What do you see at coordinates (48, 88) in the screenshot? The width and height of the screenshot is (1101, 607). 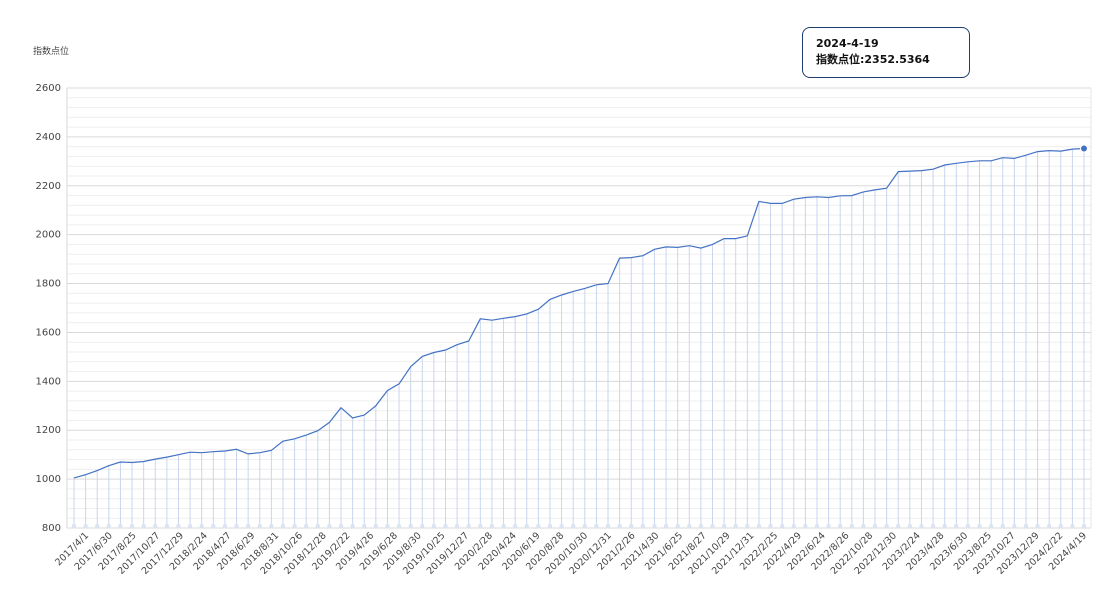 I see `y-tick-label: 2600` at bounding box center [48, 88].